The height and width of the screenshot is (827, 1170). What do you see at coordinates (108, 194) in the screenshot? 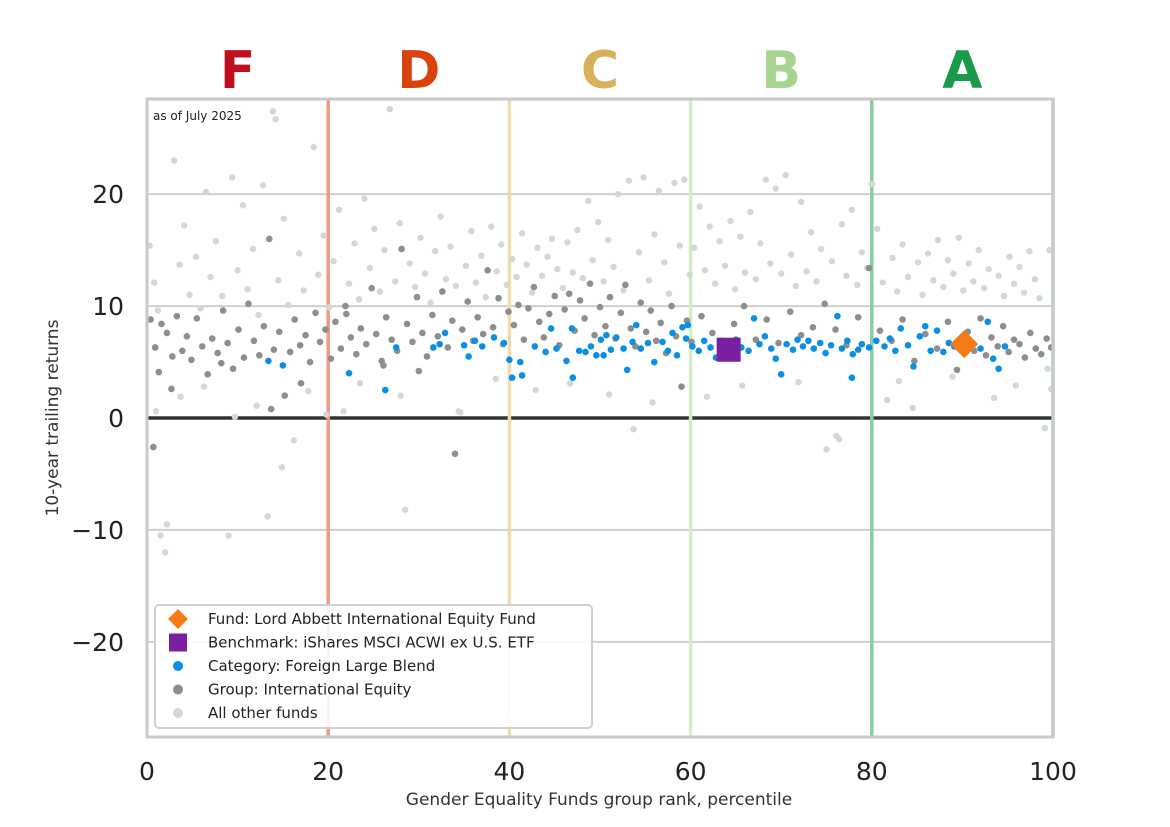
I see `y-tick-label: 20` at bounding box center [108, 194].